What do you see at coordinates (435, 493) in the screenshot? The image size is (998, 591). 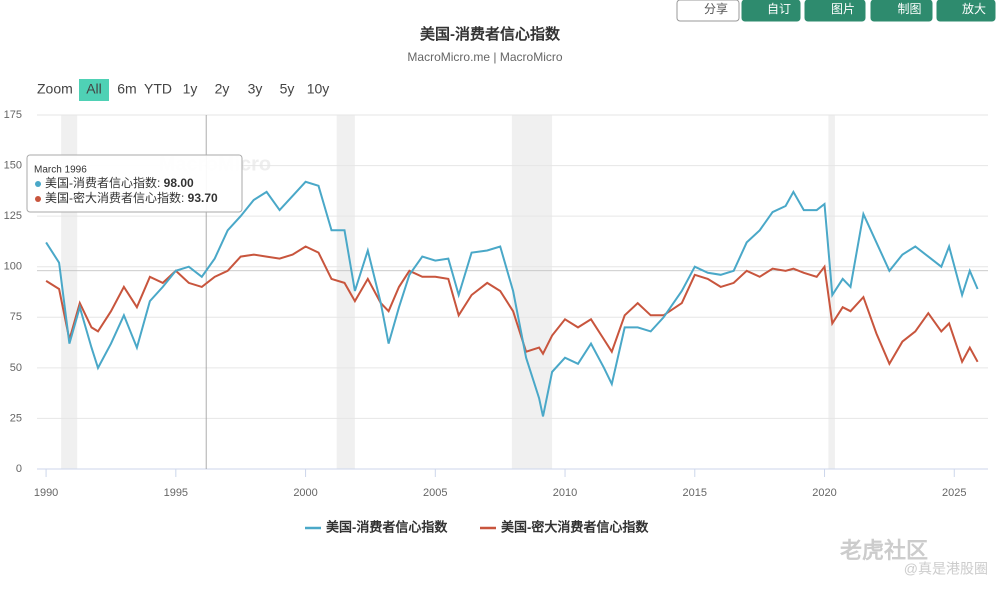 I see `x-tick-label: 2005` at bounding box center [435, 493].